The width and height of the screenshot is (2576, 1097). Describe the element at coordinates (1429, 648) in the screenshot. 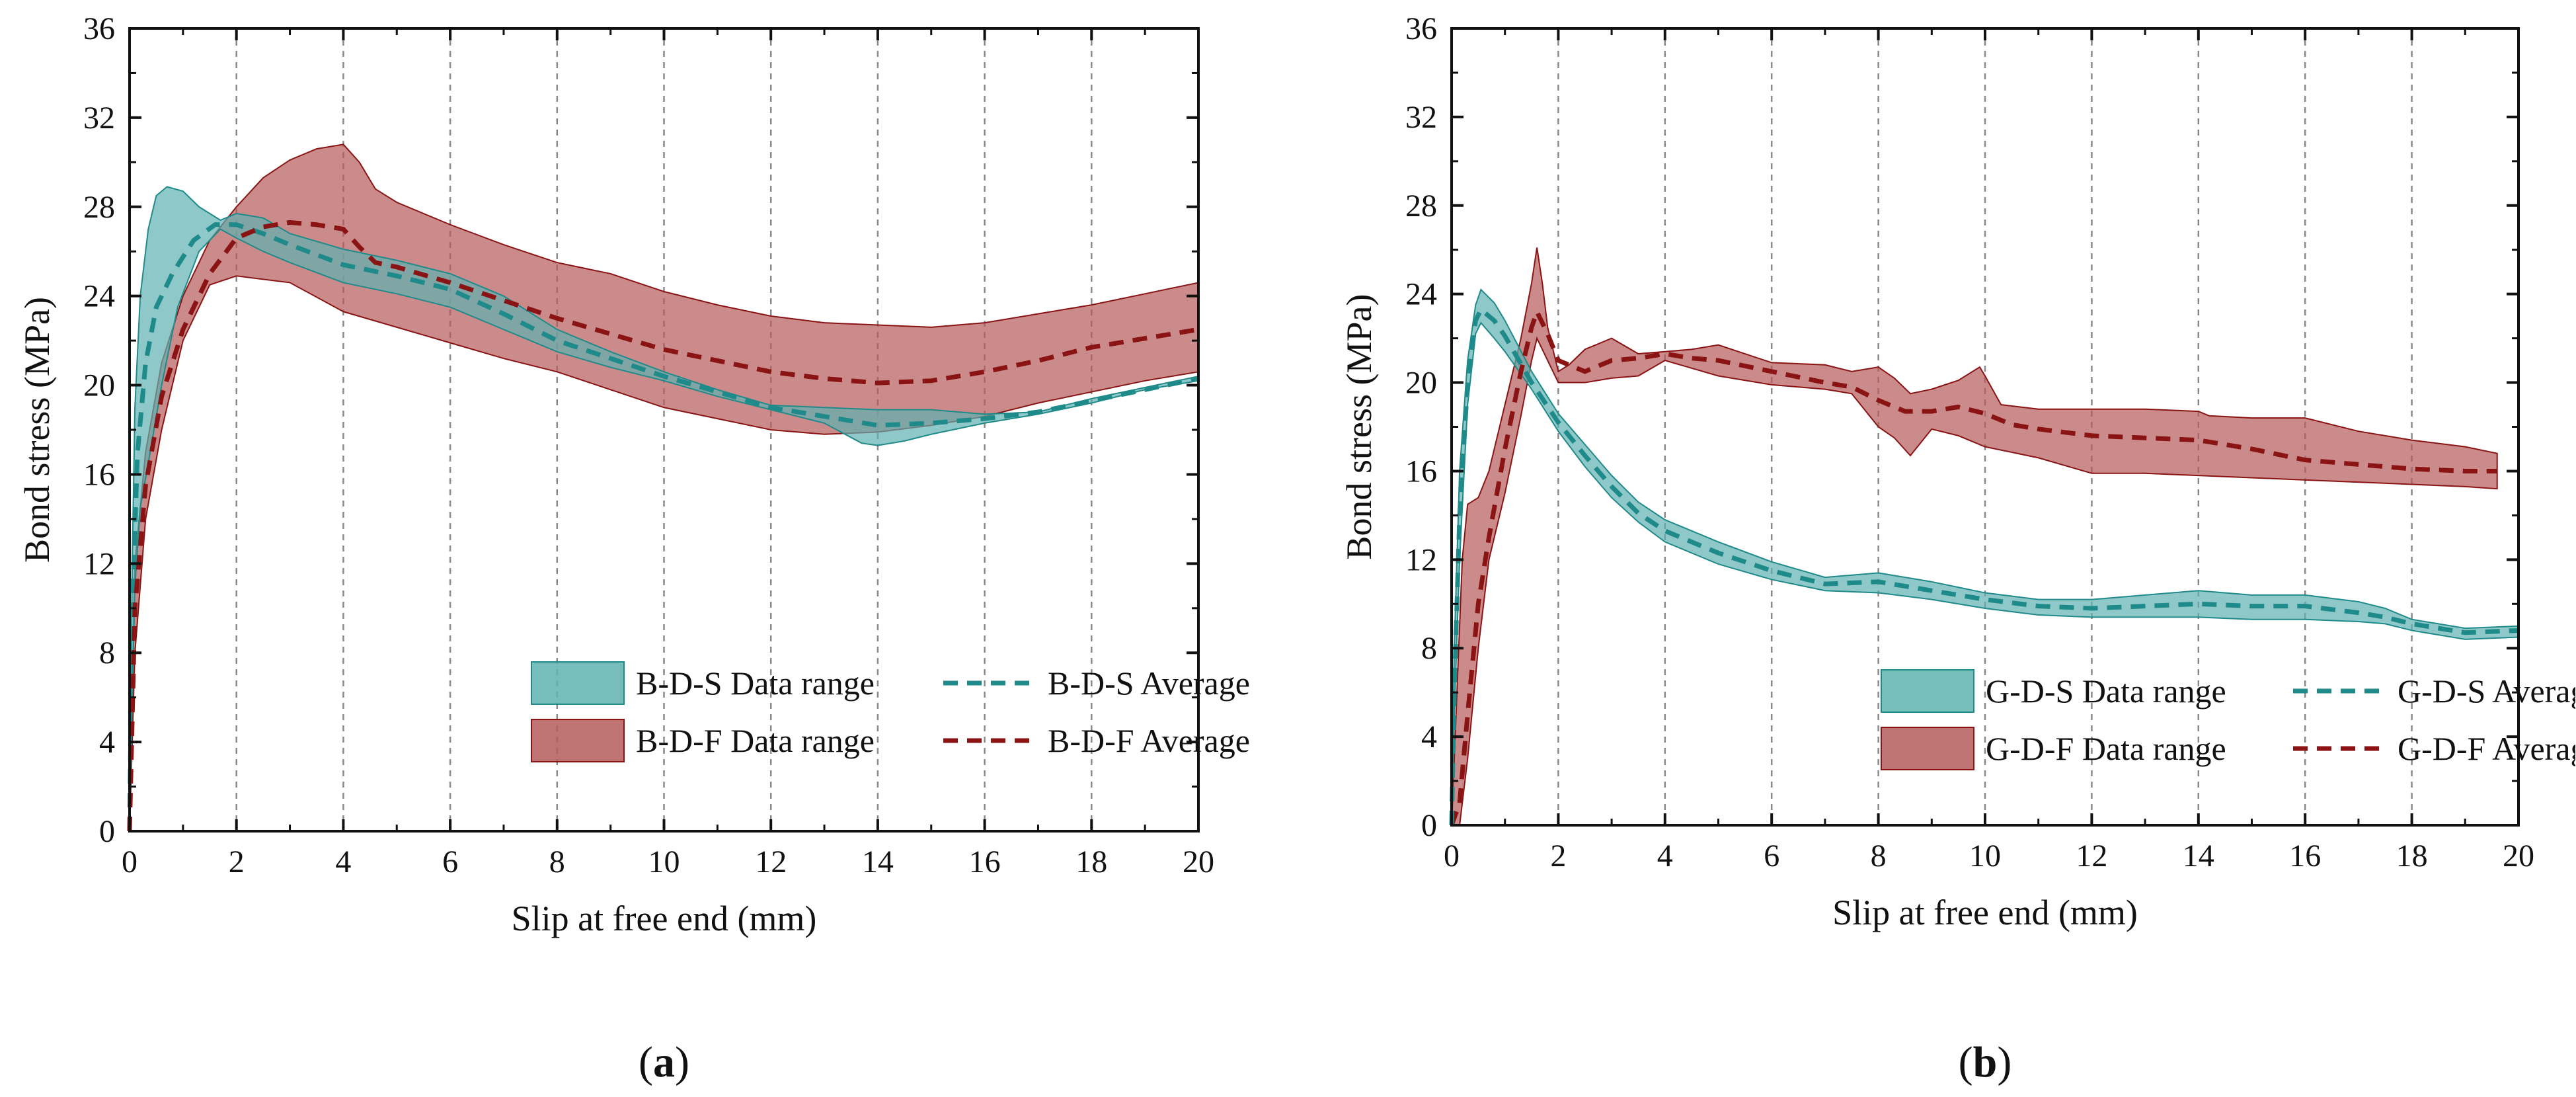

I see `chart-b-ytick-label: 8` at that location.